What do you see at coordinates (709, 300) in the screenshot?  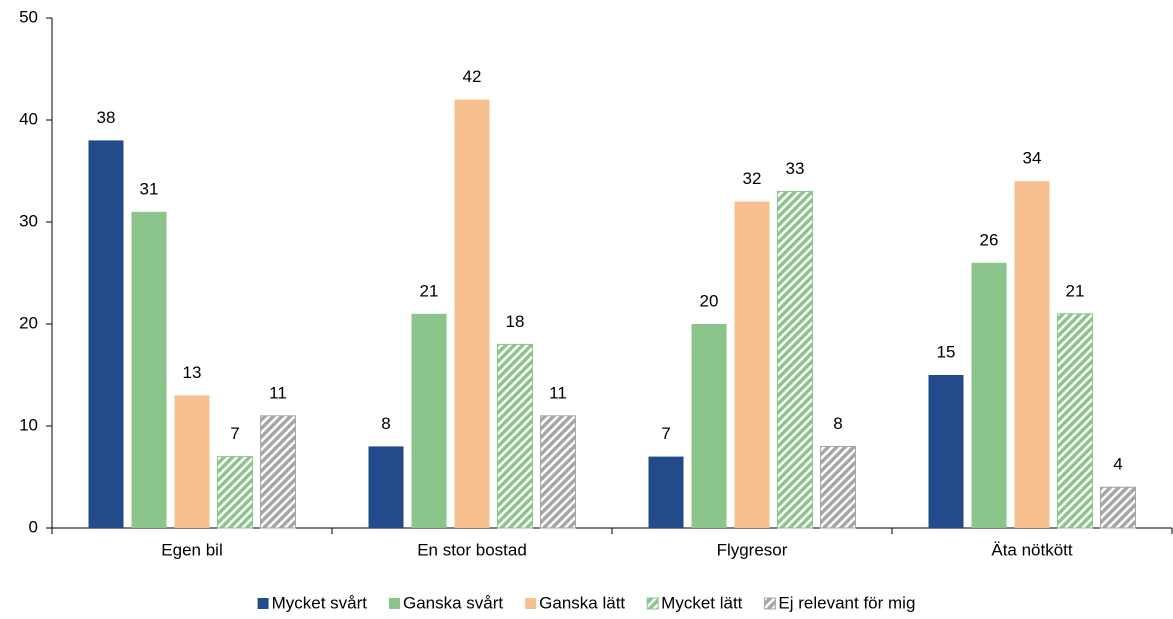 I see `value-label: 20` at bounding box center [709, 300].